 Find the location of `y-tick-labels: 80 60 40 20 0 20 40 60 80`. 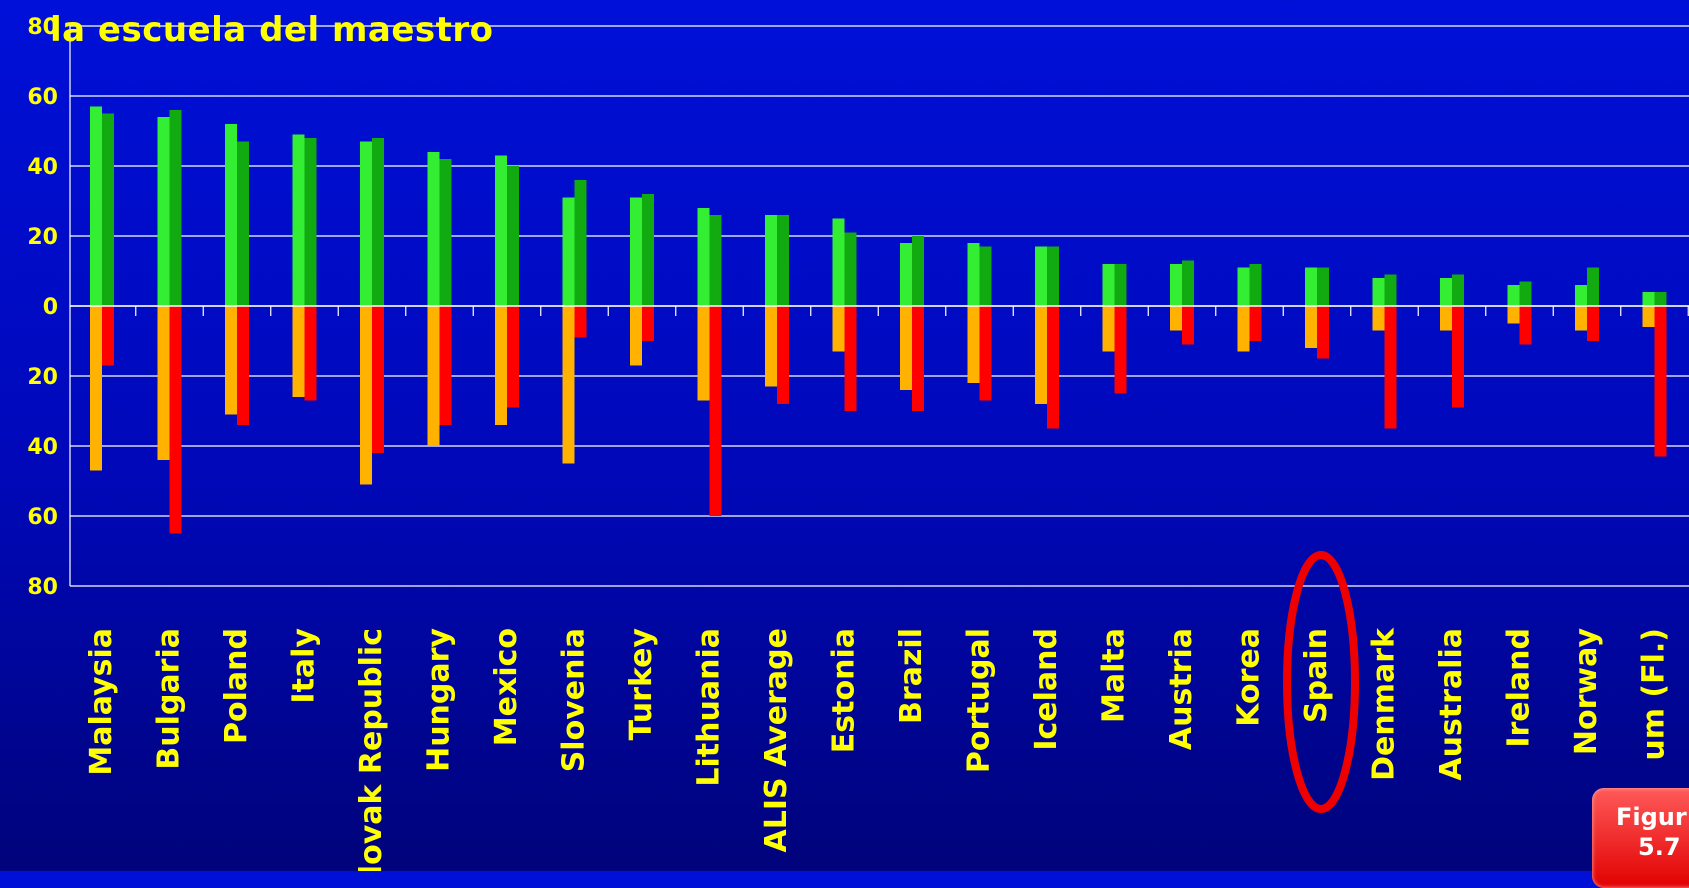

y-tick-labels: 80 60 40 20 0 20 40 60 80 is located at coordinates (42, 307).